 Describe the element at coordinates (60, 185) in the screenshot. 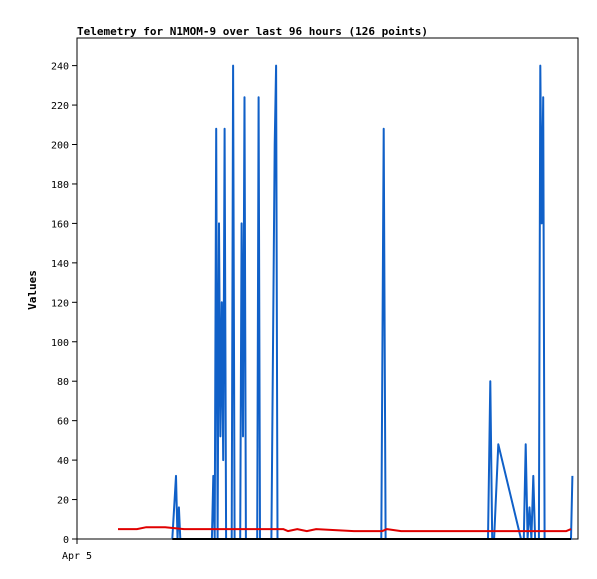

I see `y-tick-label: 180` at that location.